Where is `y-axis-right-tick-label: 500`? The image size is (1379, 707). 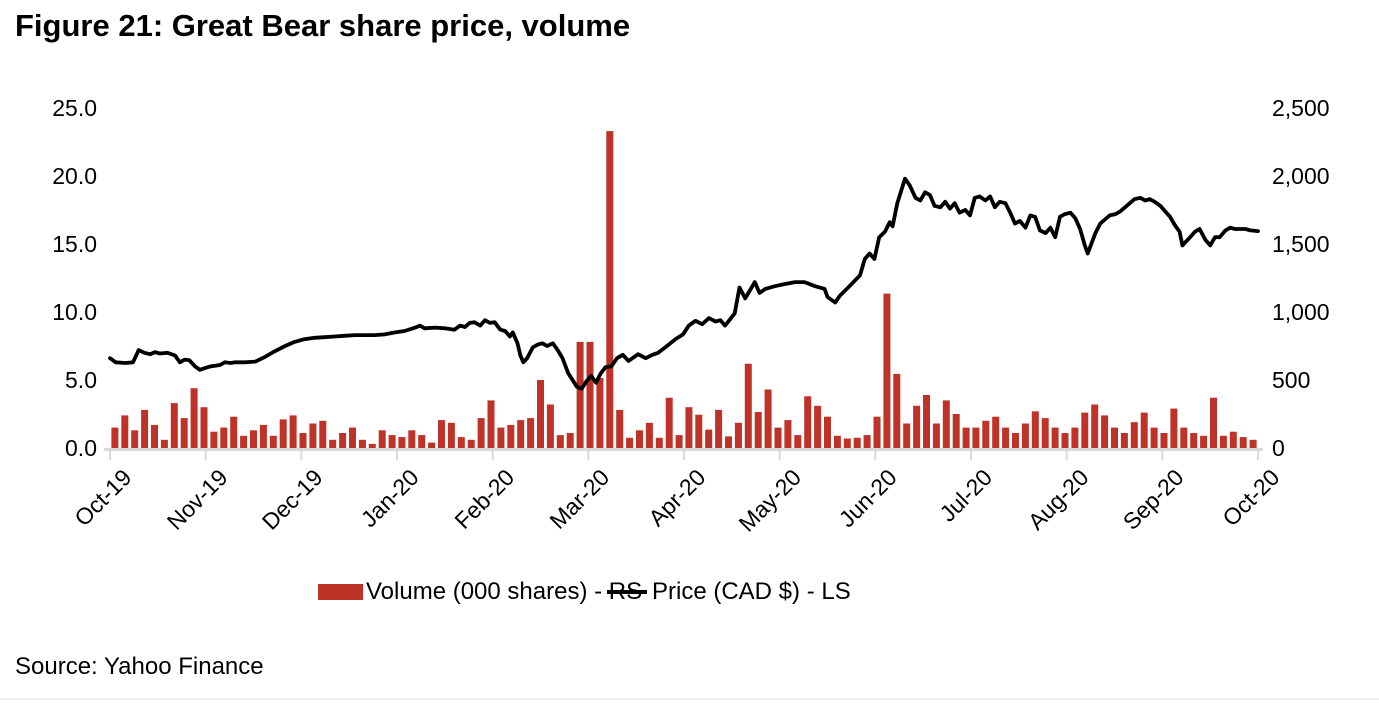 y-axis-right-tick-label: 500 is located at coordinates (1291, 380).